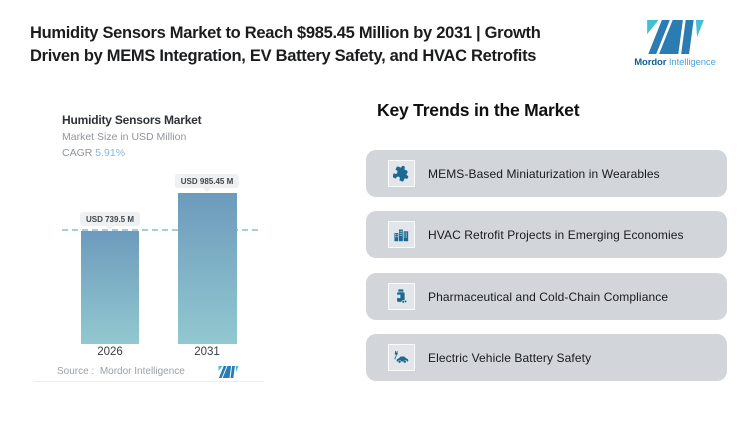  I want to click on chart-cagr: CAGR 5.91%, so click(93, 153).